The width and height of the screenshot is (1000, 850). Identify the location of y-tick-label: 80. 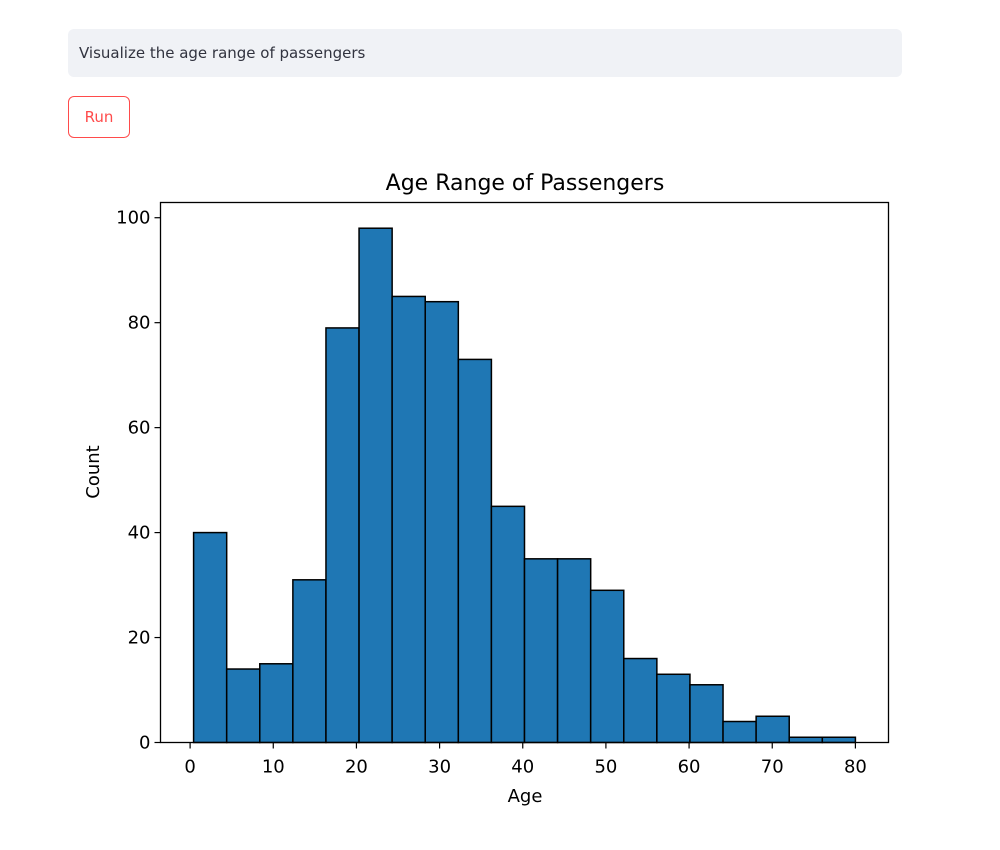
(139, 323).